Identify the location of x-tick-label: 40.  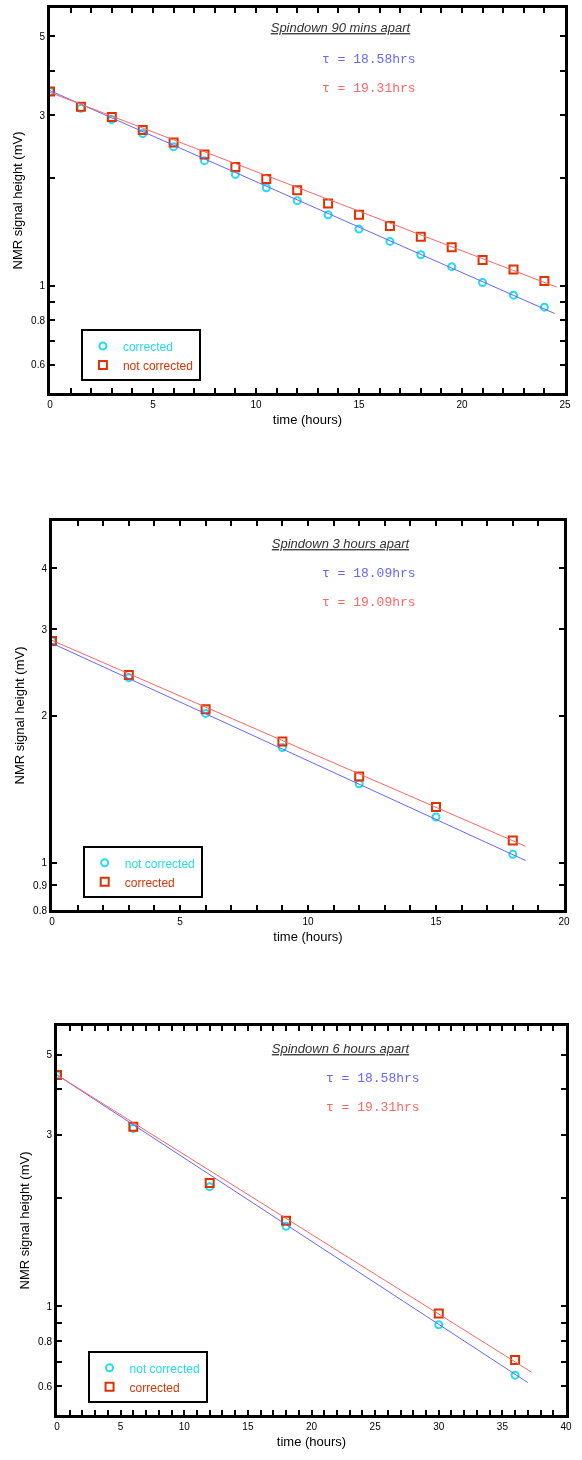
(566, 1426).